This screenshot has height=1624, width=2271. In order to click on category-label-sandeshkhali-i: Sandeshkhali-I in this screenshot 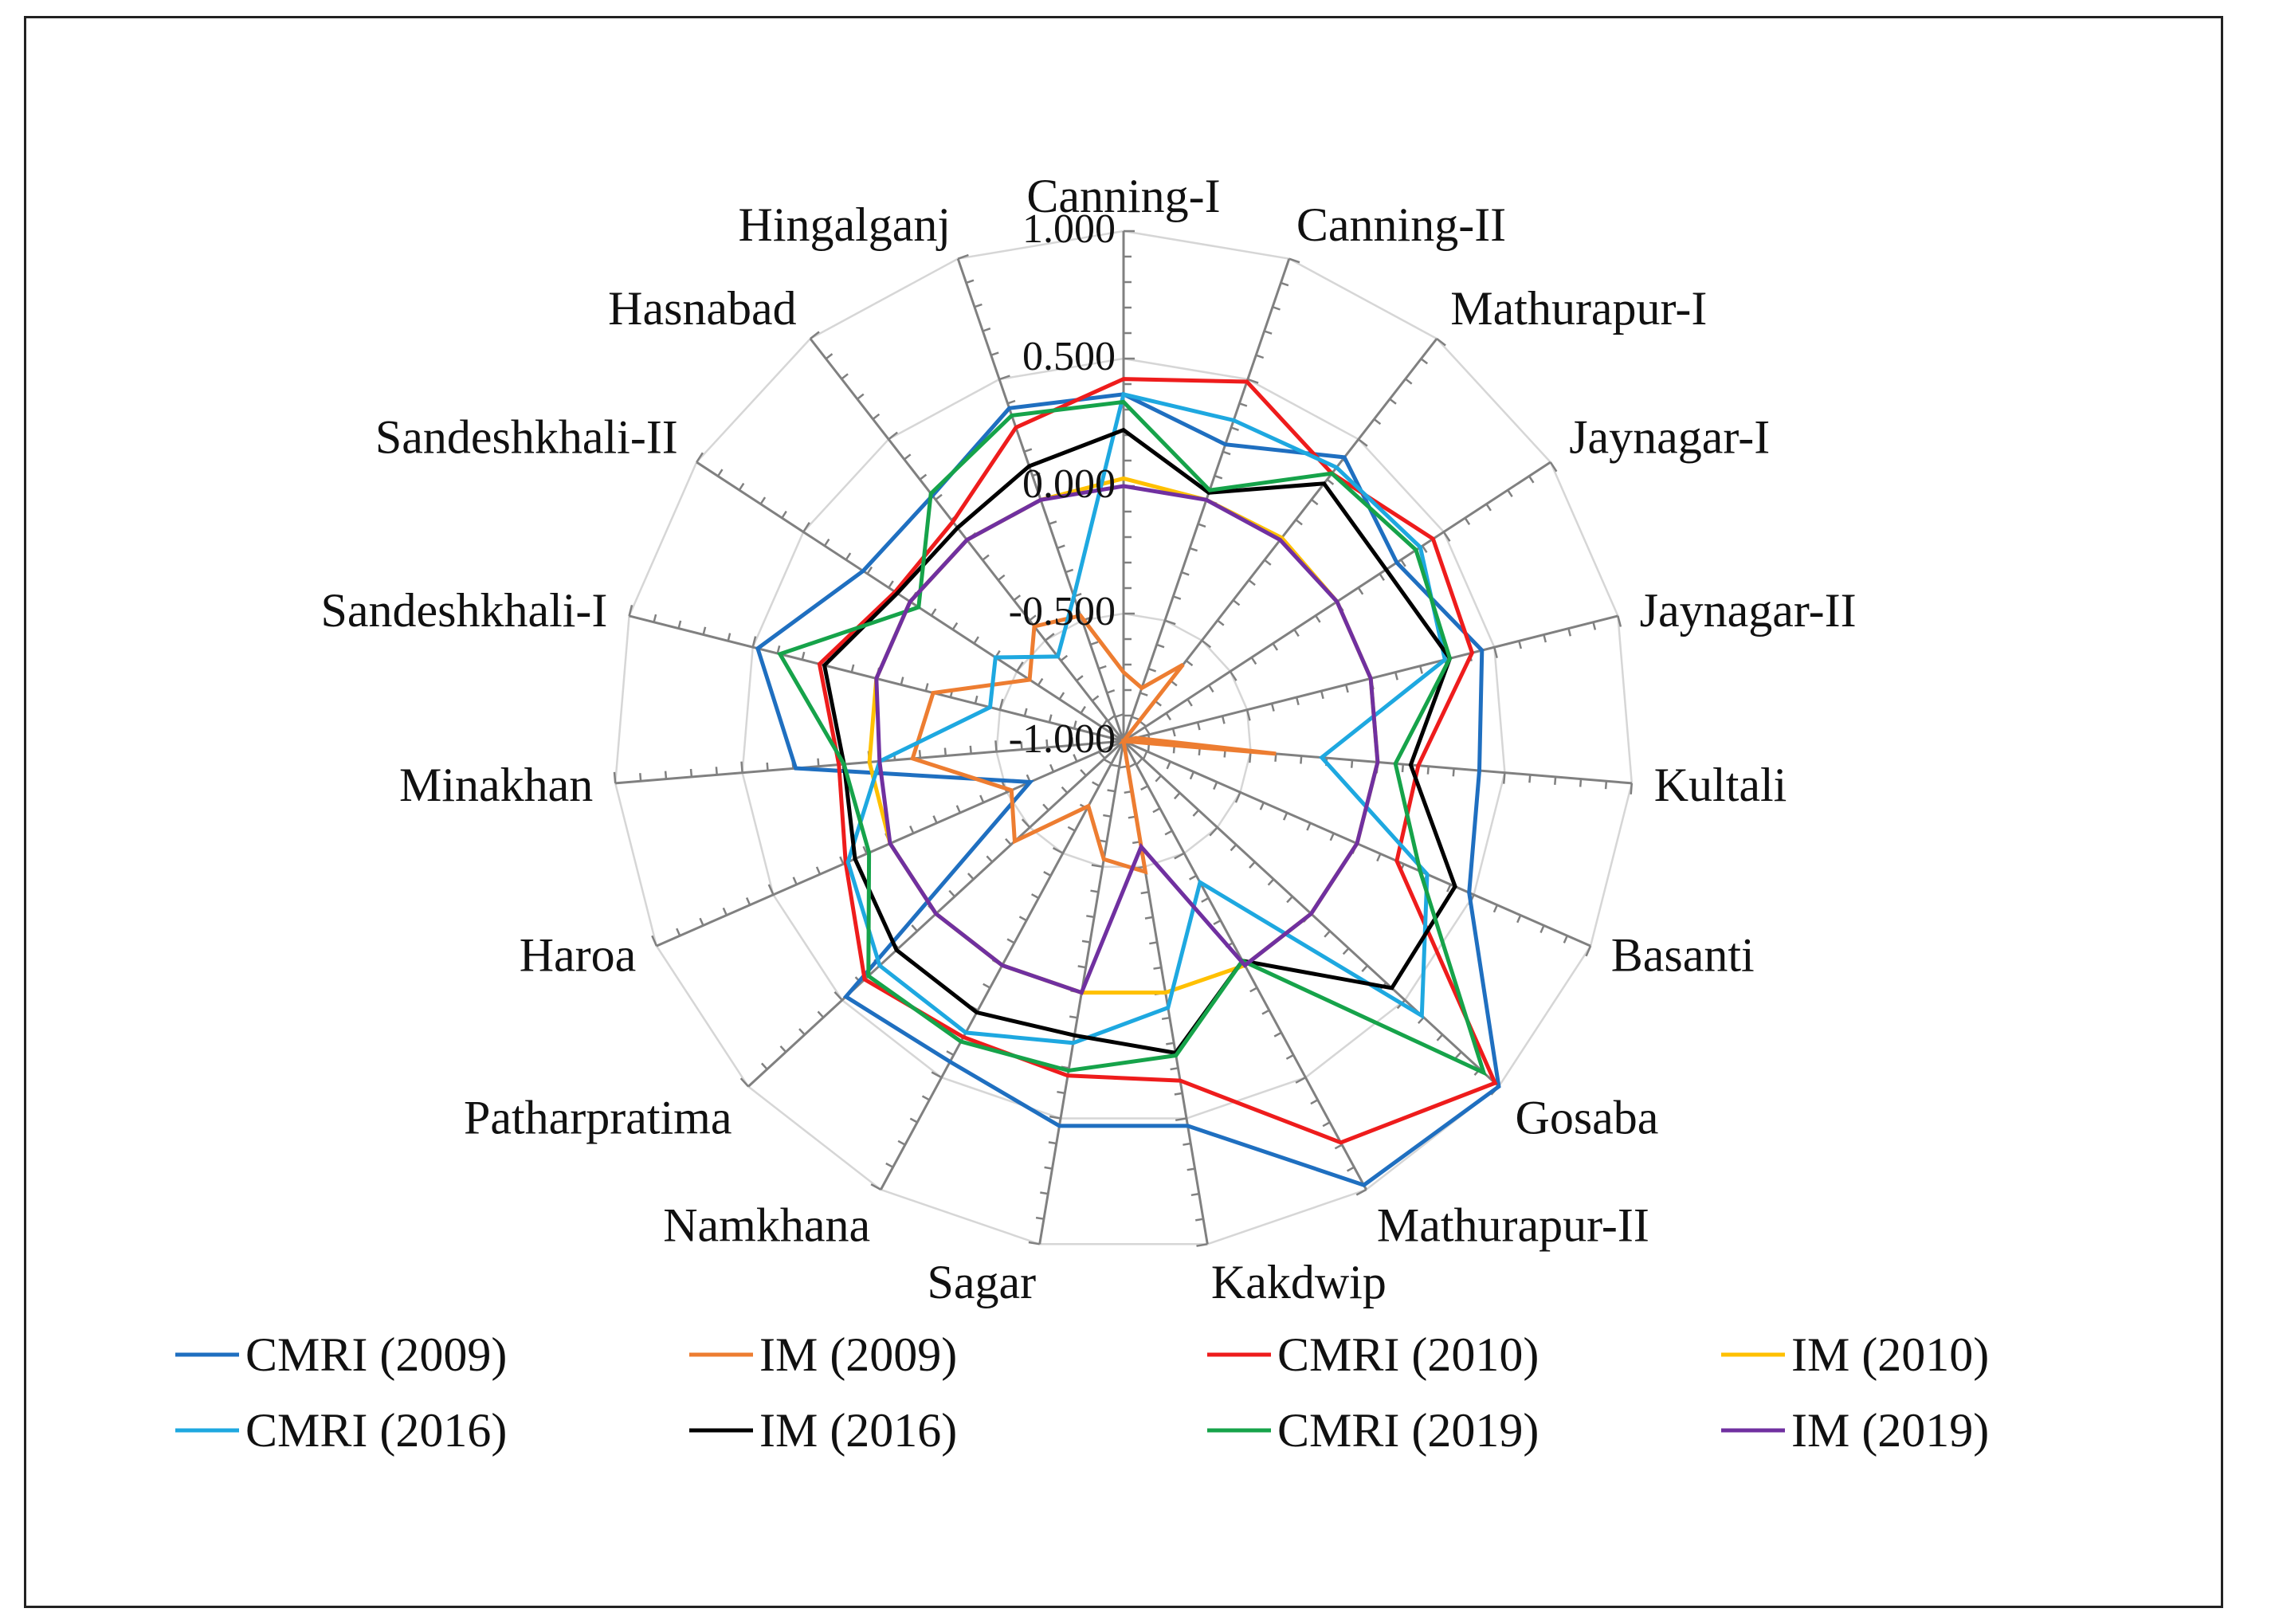, I will do `click(463, 610)`.